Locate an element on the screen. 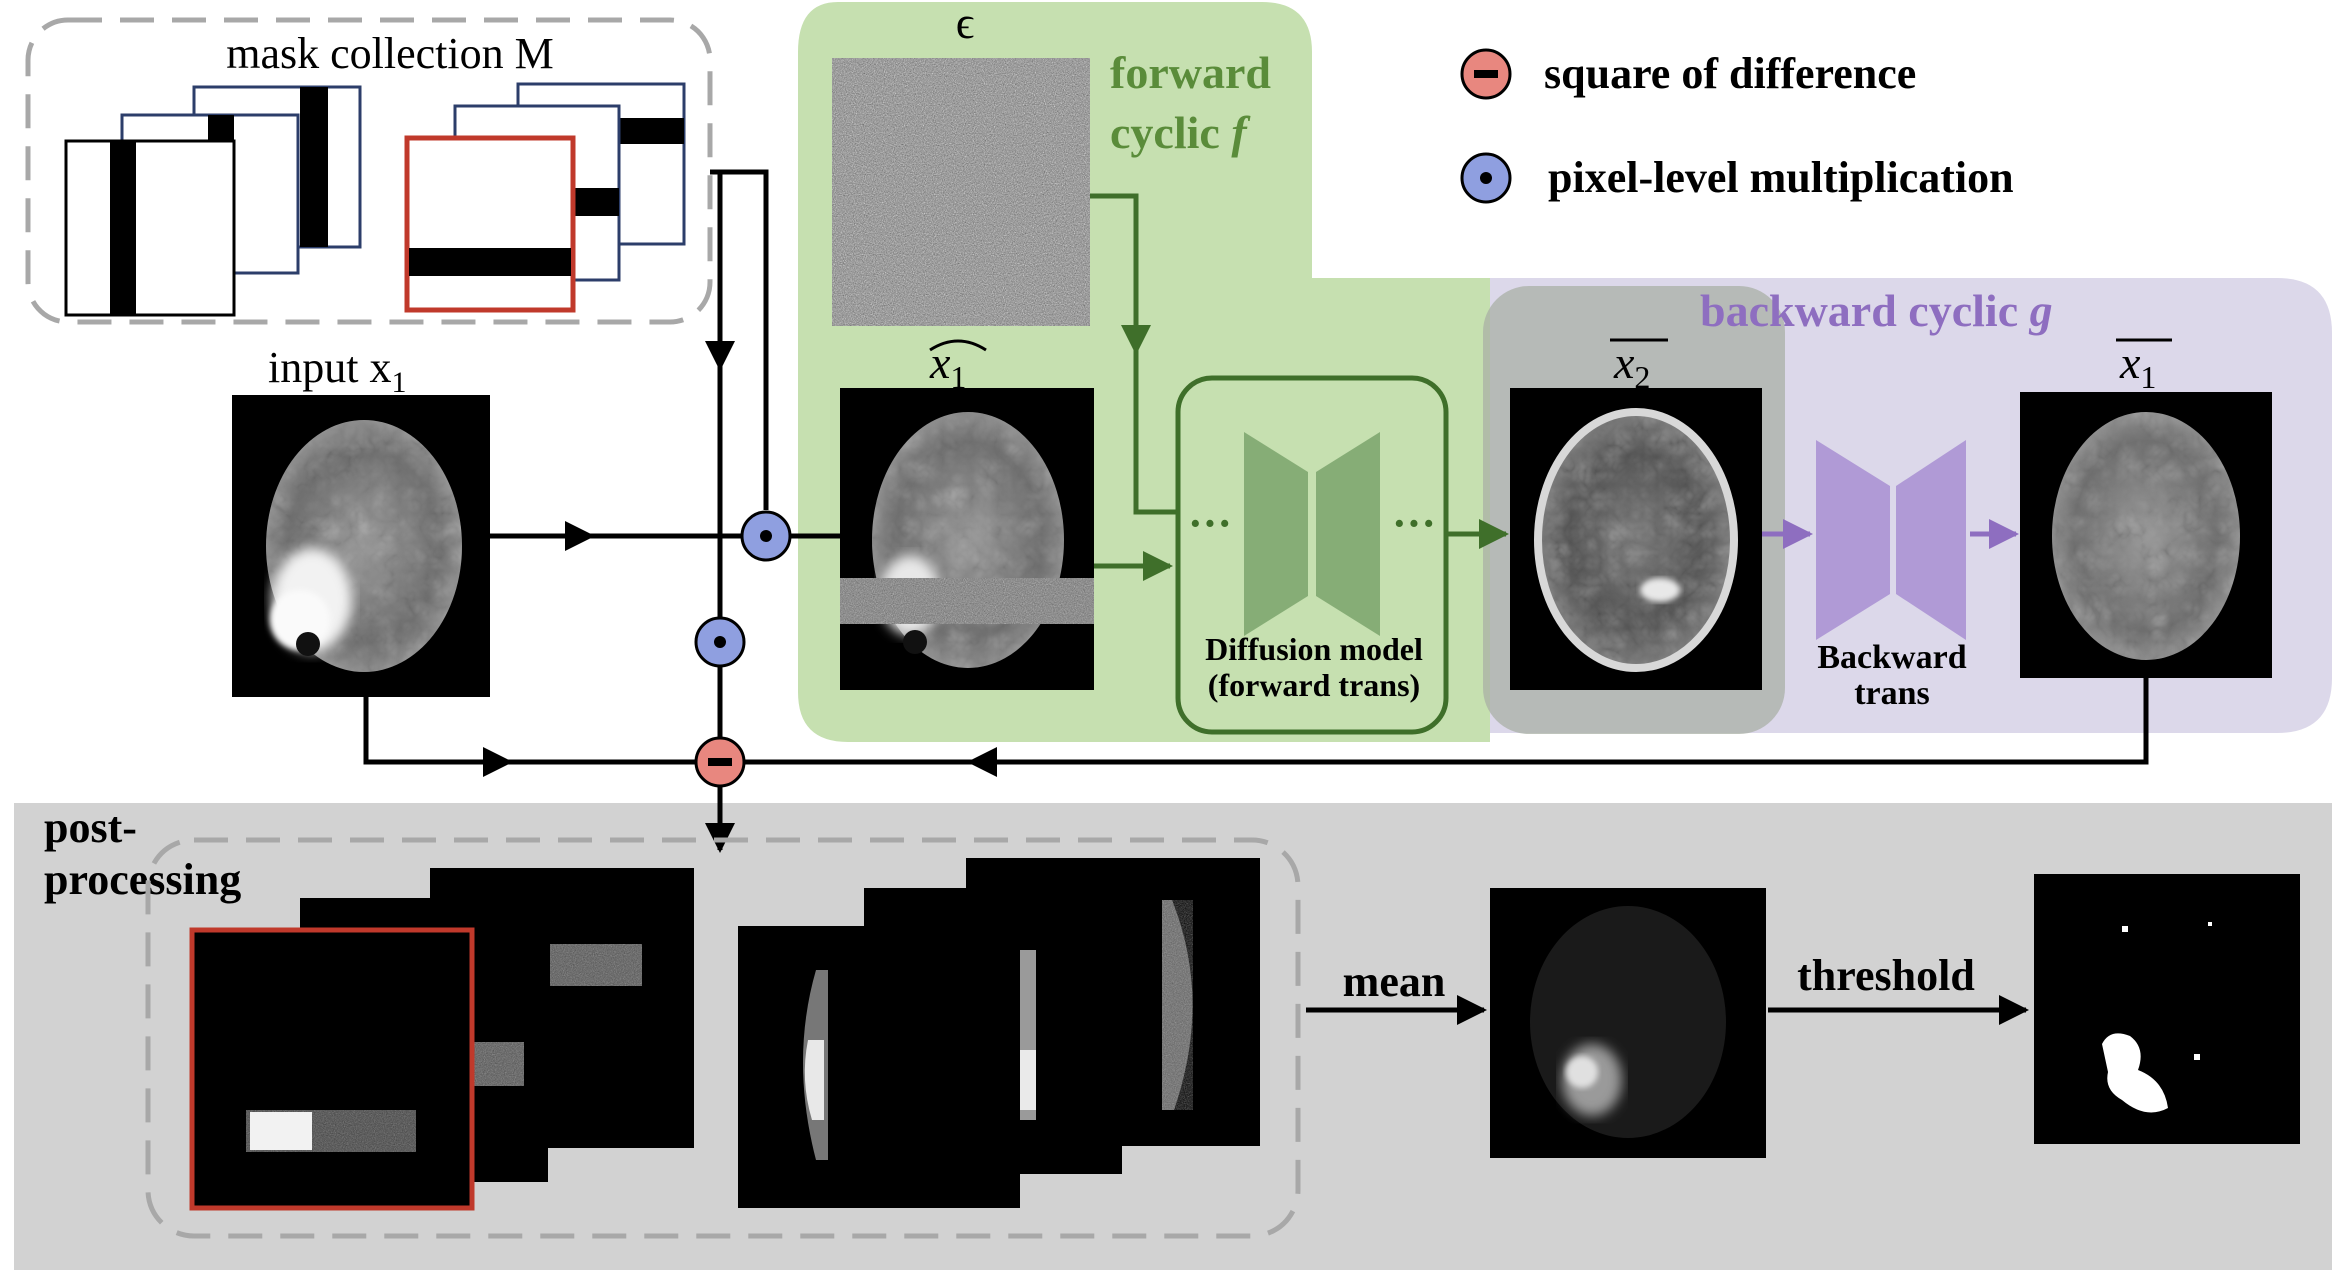  mask-stack-vertical is located at coordinates (213, 201).